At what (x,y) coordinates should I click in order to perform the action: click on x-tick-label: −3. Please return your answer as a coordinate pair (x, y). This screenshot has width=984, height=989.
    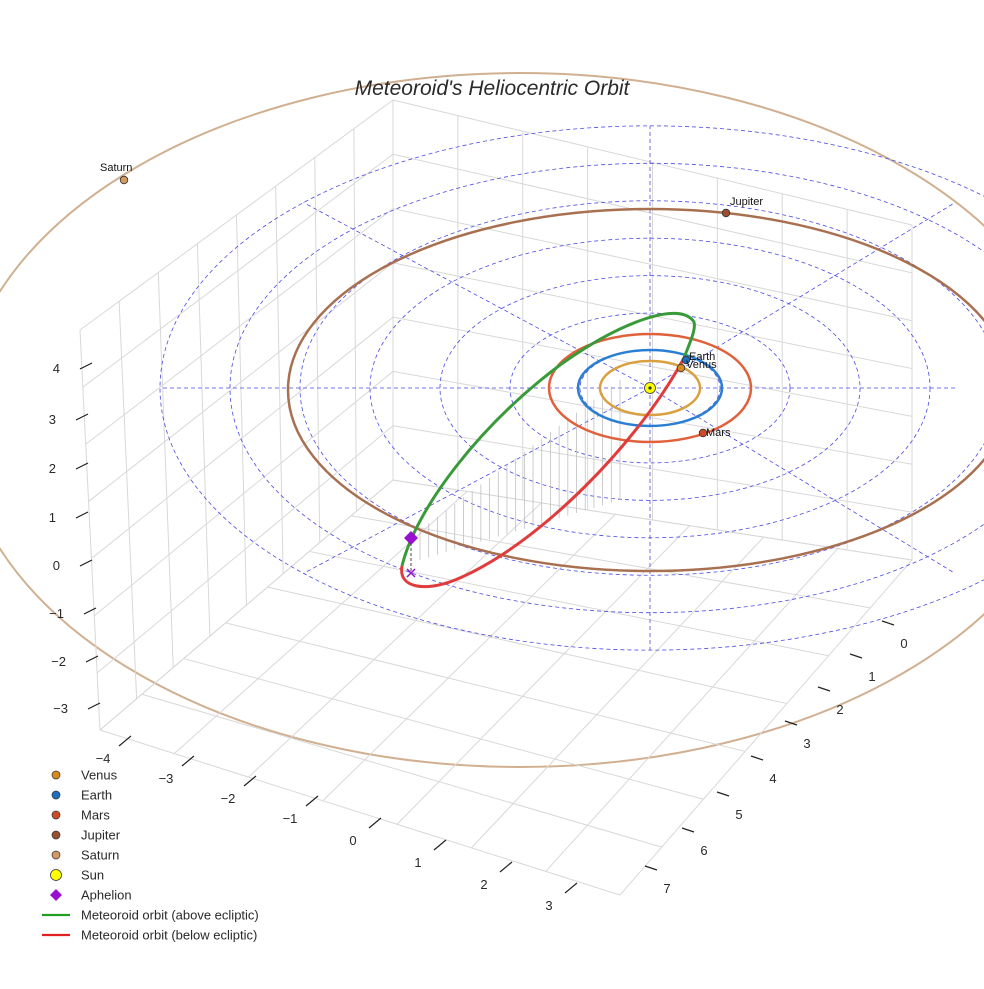
    Looking at the image, I should click on (166, 778).